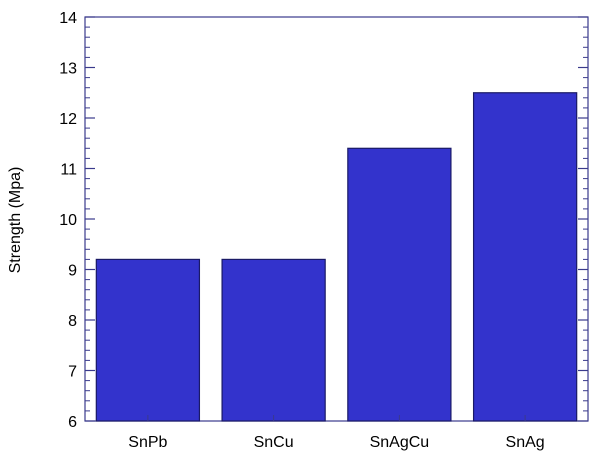 The width and height of the screenshot is (600, 465). What do you see at coordinates (525, 442) in the screenshot?
I see `x-tick-label: SnAg` at bounding box center [525, 442].